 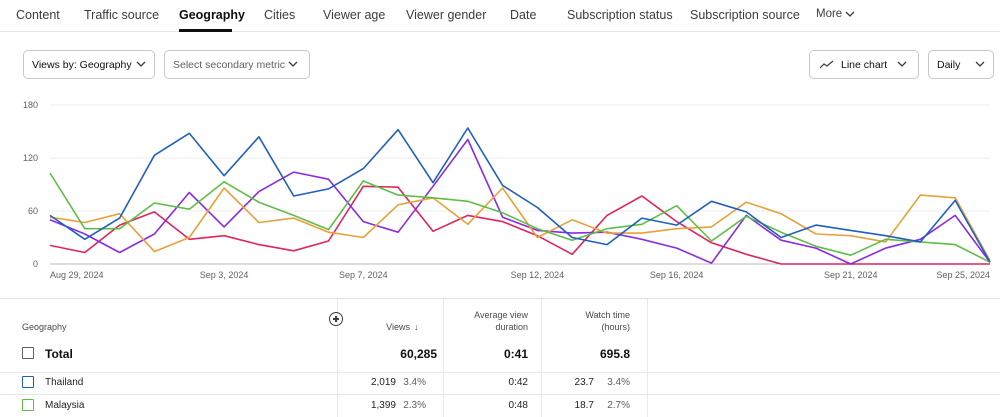 I want to click on interval-dropdown: Daily, so click(x=961, y=64).